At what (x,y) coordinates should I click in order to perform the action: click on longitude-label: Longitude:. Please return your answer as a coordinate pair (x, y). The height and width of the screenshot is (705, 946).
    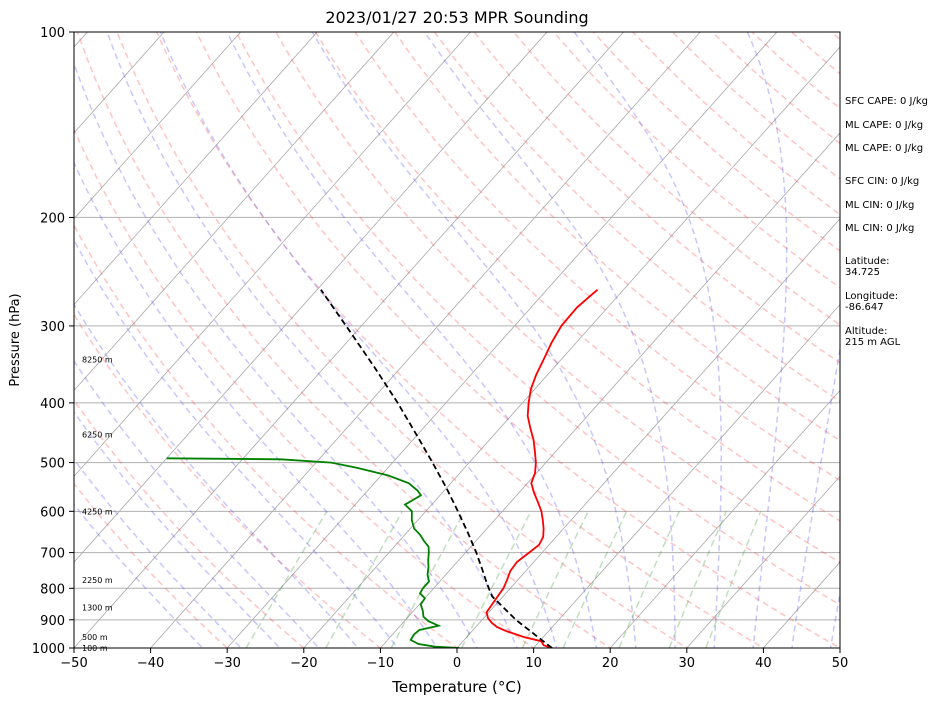
    Looking at the image, I should click on (871, 296).